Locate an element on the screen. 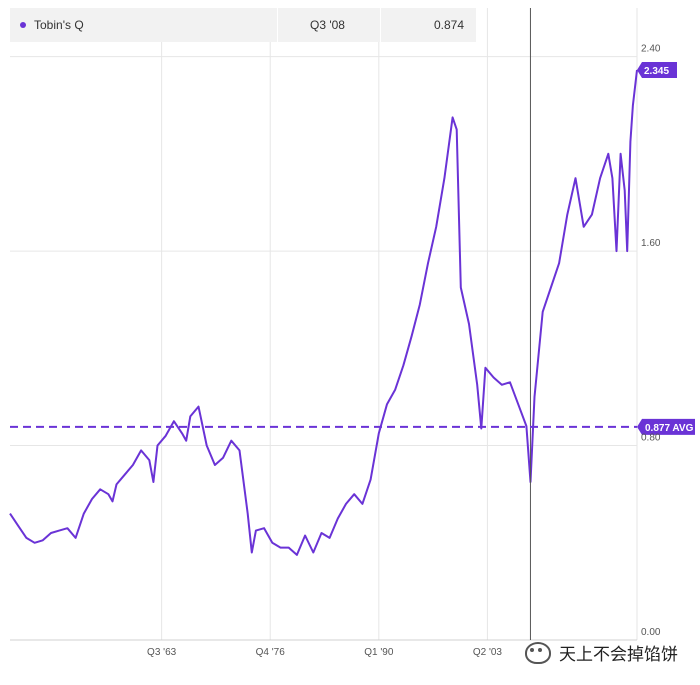 This screenshot has height=685, width=700. last-value-badge: 2.345 is located at coordinates (657, 69).